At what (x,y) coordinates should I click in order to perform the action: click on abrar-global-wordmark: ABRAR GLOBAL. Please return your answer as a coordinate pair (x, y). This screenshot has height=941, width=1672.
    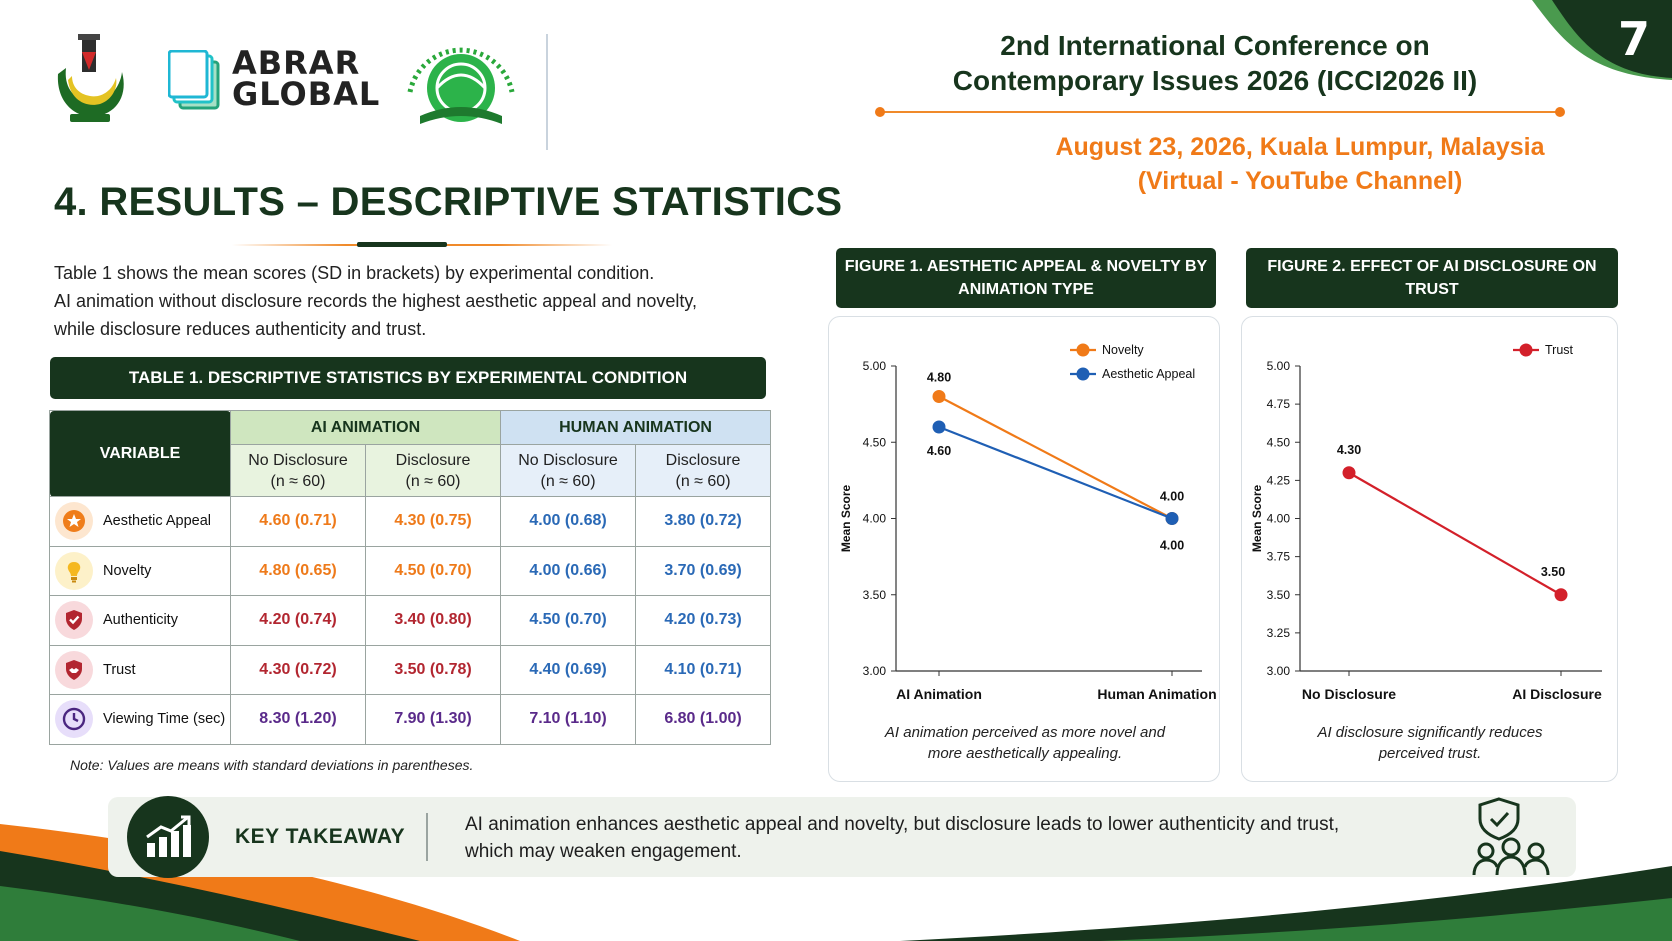
    Looking at the image, I should click on (306, 78).